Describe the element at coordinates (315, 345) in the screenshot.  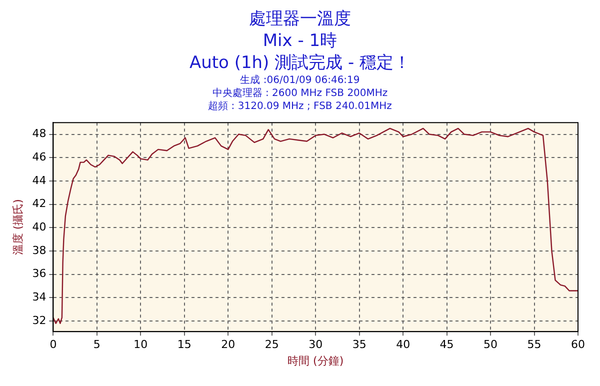
I see `x-tick-label: 30` at that location.